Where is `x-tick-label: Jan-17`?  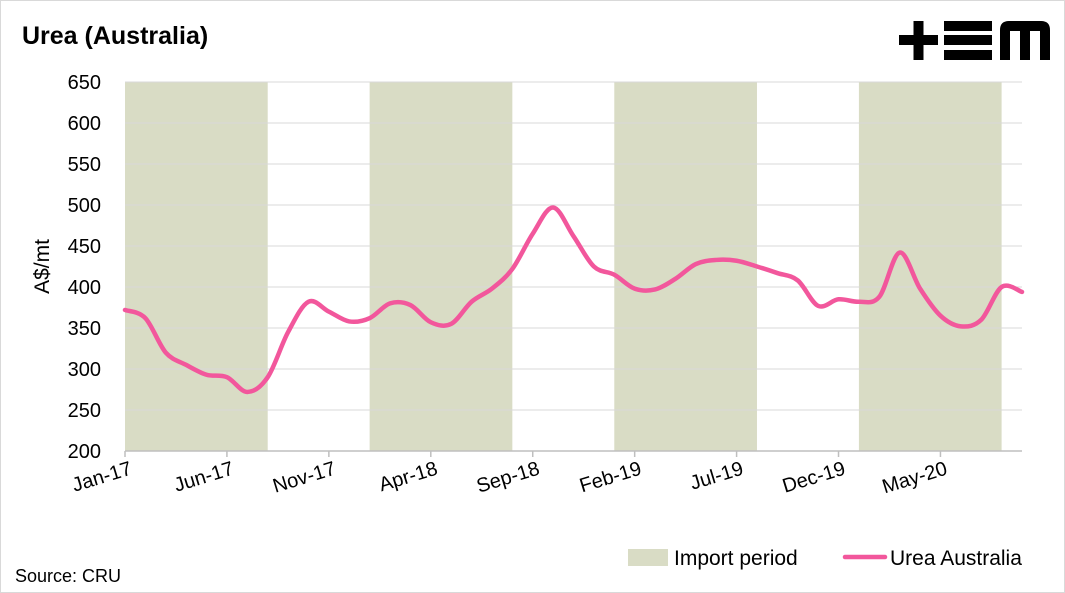 x-tick-label: Jan-17 is located at coordinates (102, 477).